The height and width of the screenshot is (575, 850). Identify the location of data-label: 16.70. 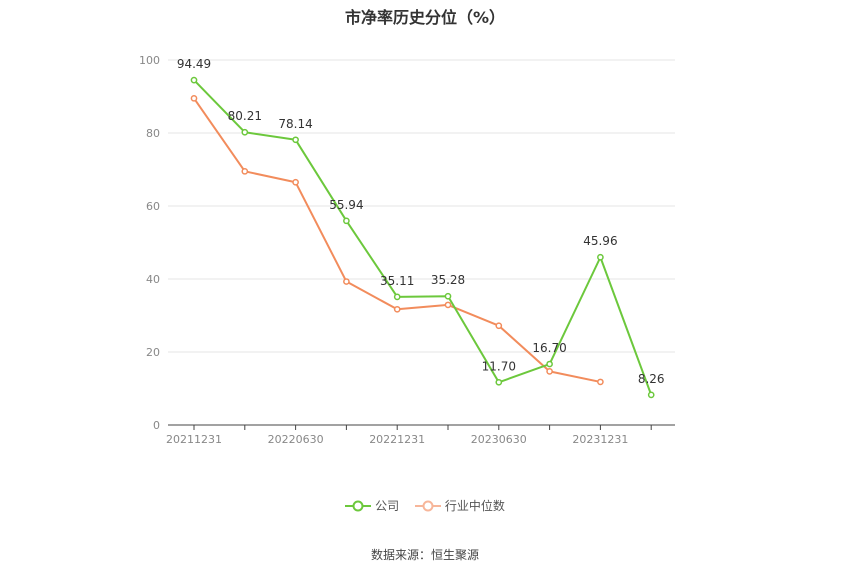
(549, 348).